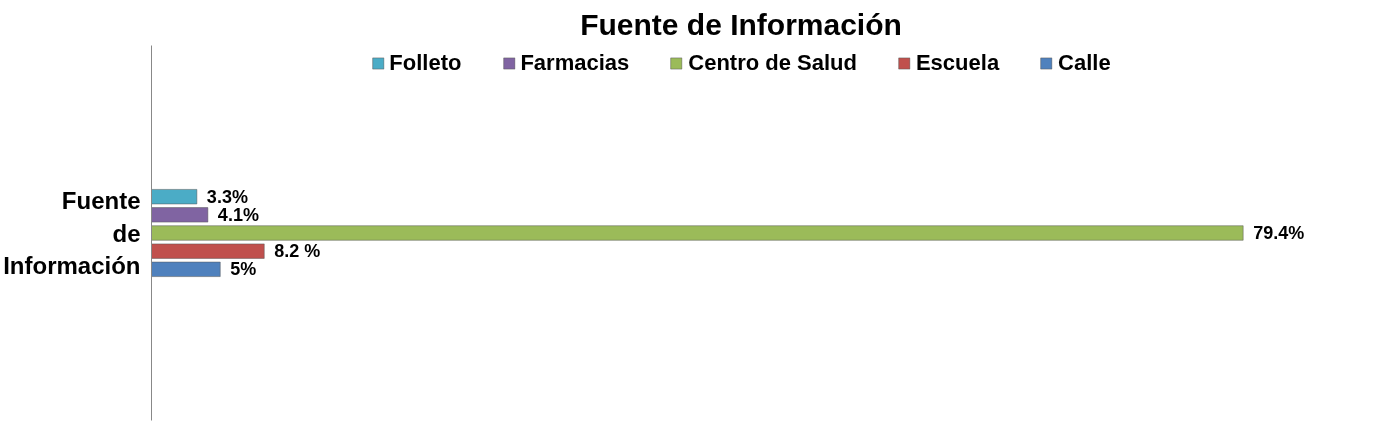 This screenshot has width=1381, height=432. I want to click on data-label: 5%, so click(243, 269).